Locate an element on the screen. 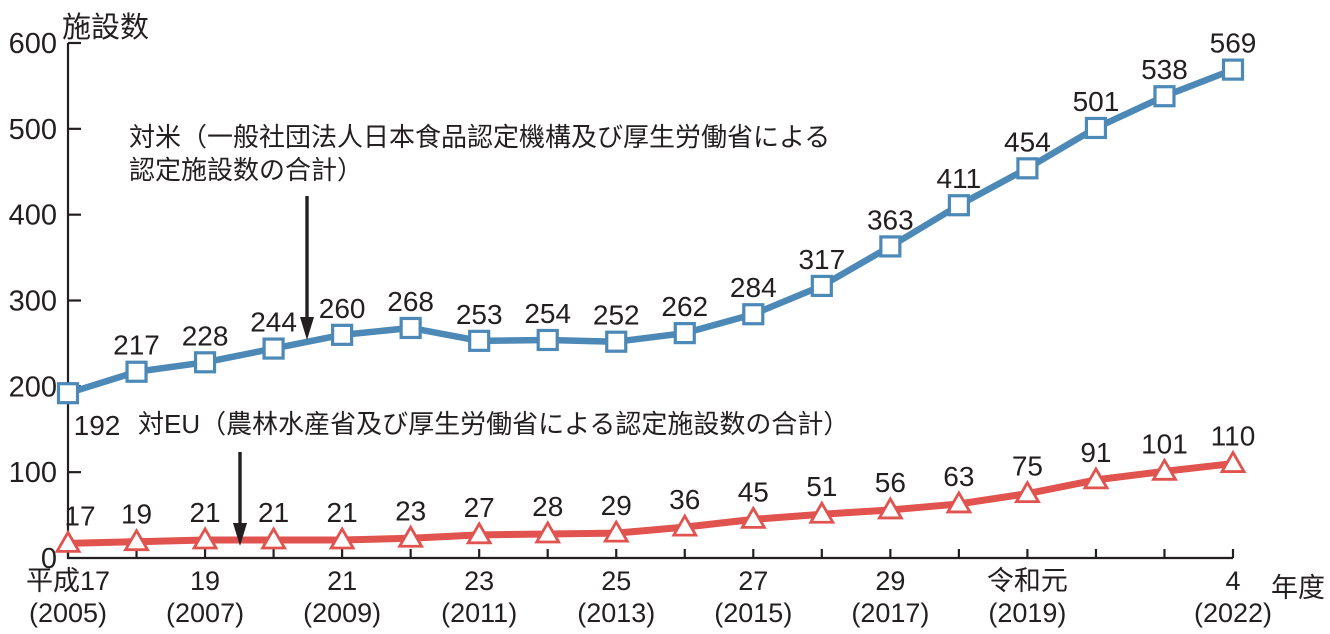  x-axis-tick-label-year: (2005) is located at coordinates (68, 613).